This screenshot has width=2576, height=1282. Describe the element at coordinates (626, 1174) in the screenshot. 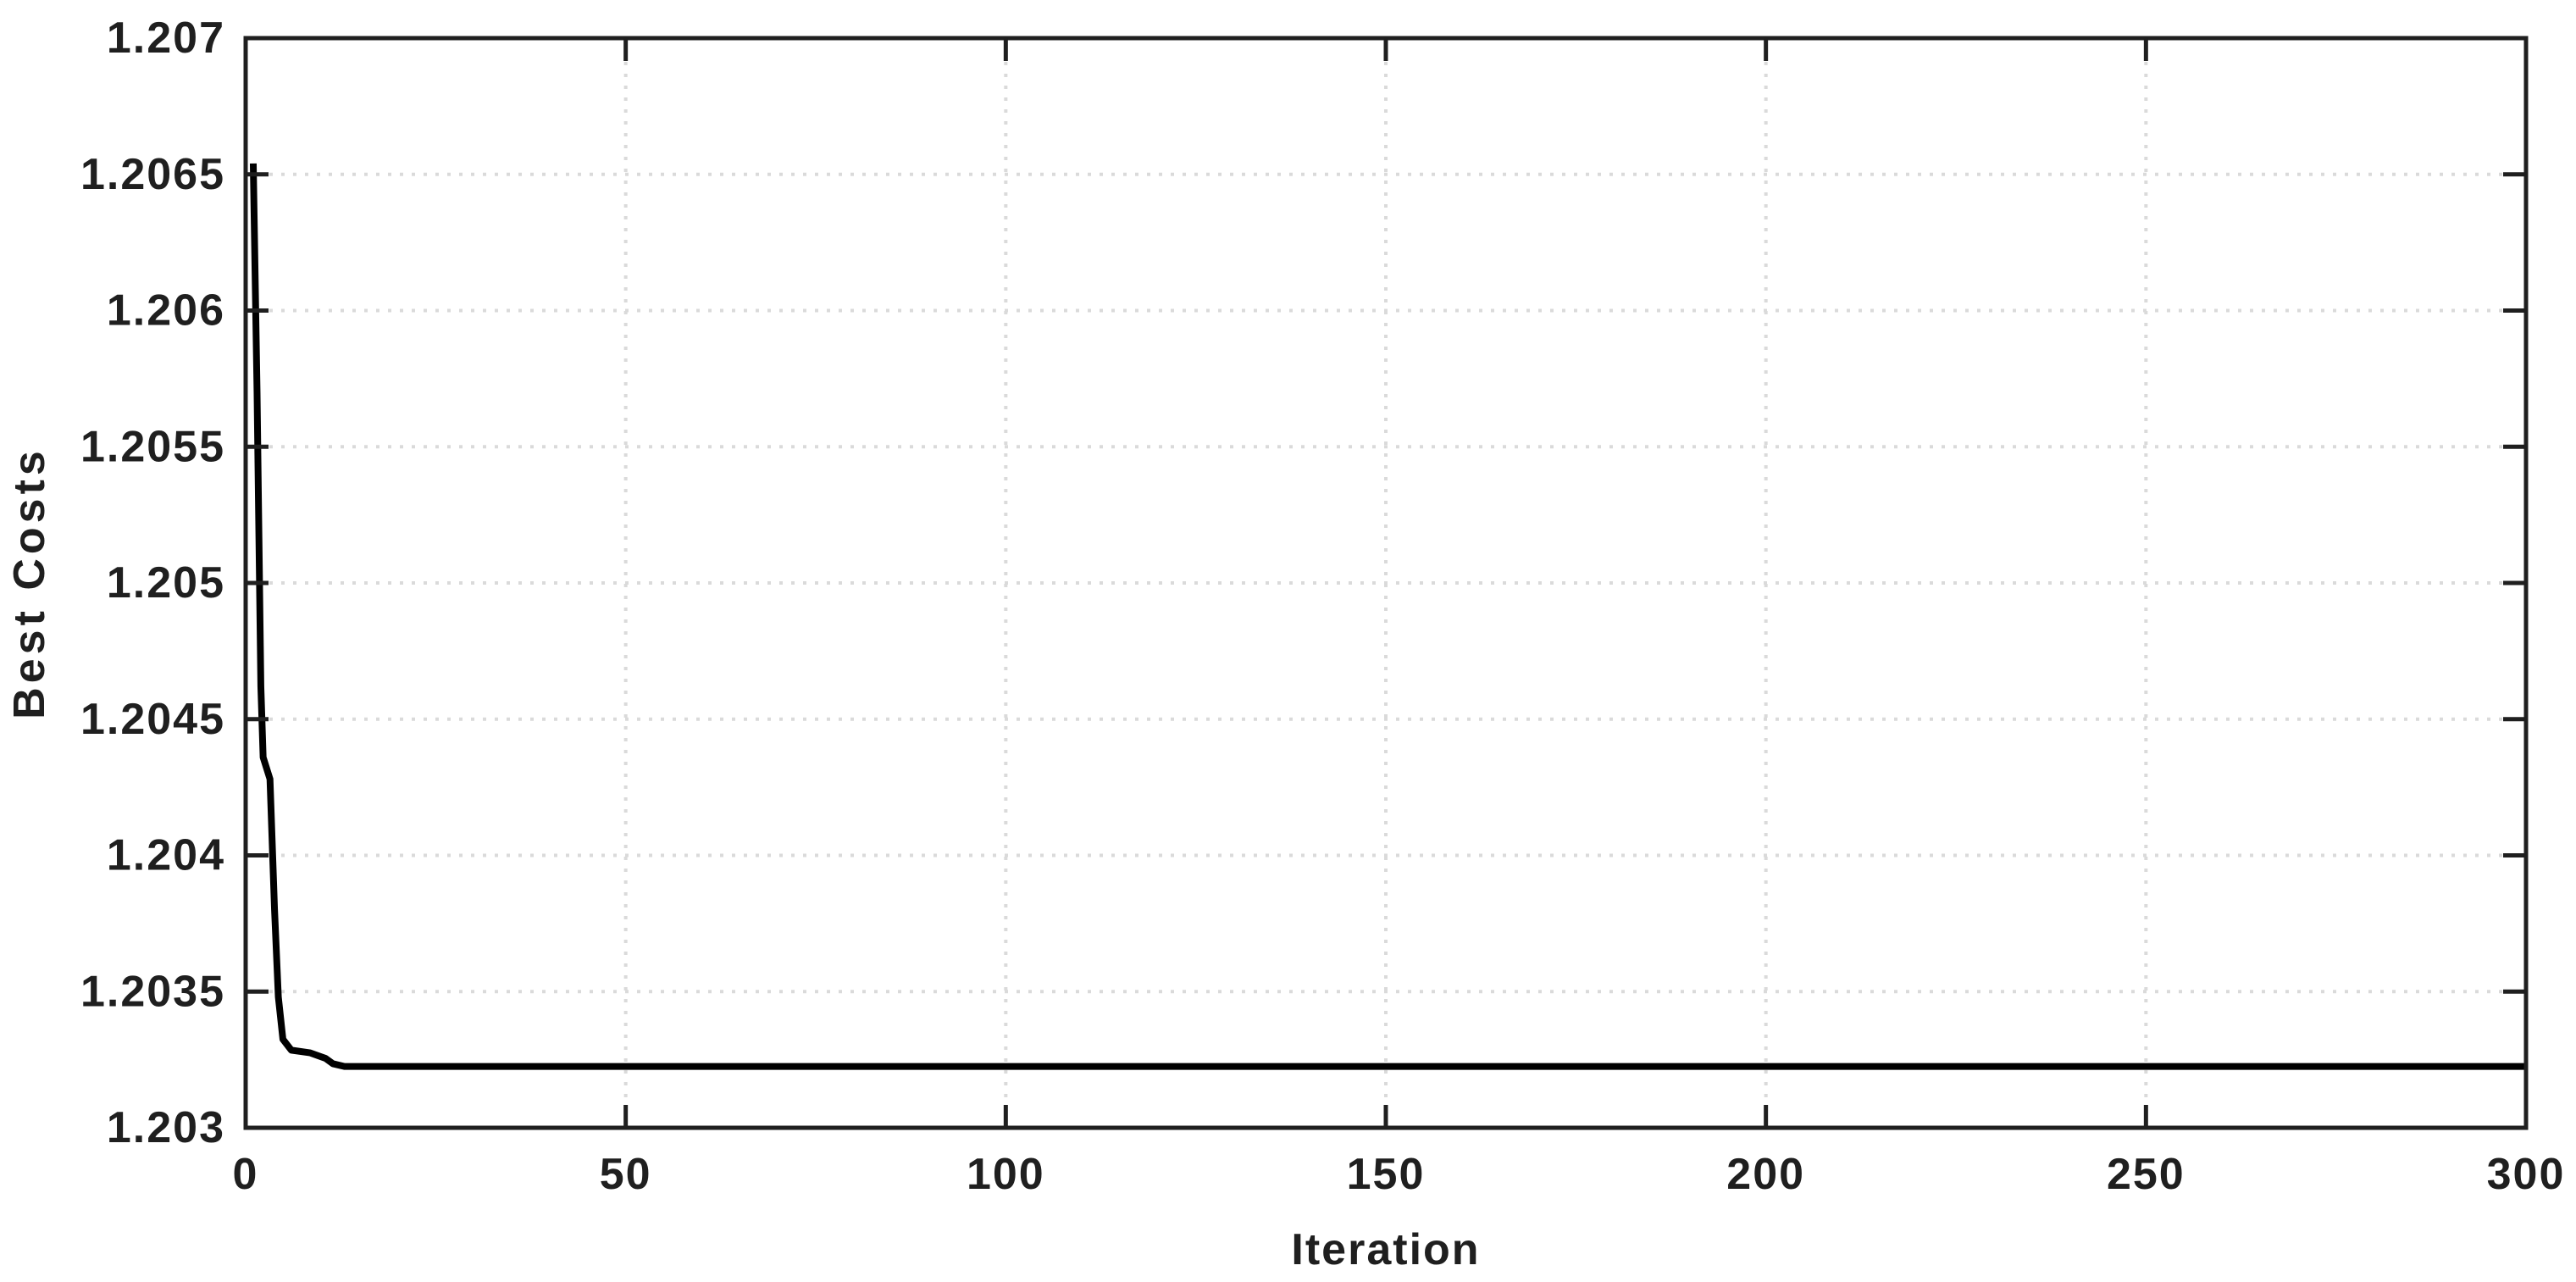

I see `x-tick-label: 50` at that location.